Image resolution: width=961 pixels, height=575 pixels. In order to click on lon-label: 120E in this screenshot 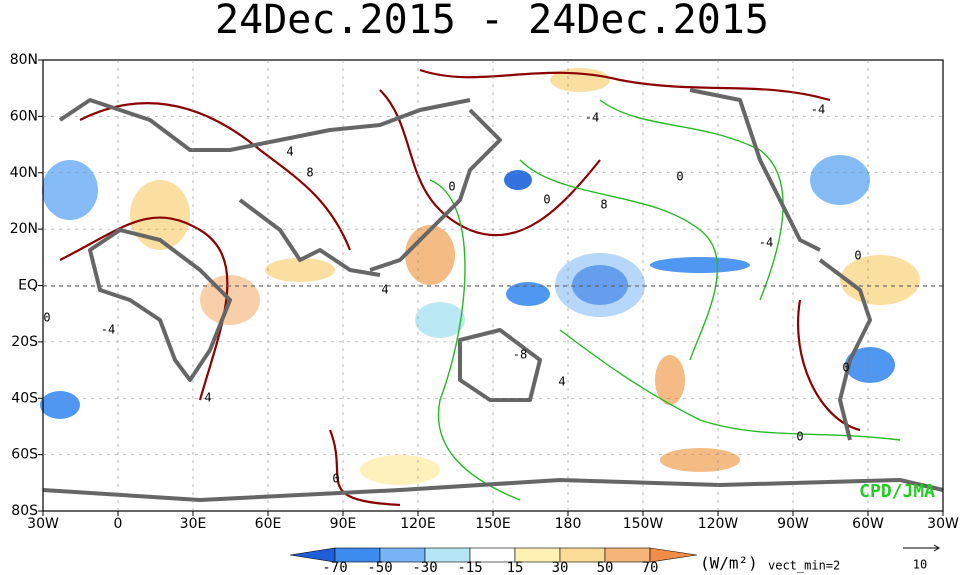, I will do `click(418, 524)`.